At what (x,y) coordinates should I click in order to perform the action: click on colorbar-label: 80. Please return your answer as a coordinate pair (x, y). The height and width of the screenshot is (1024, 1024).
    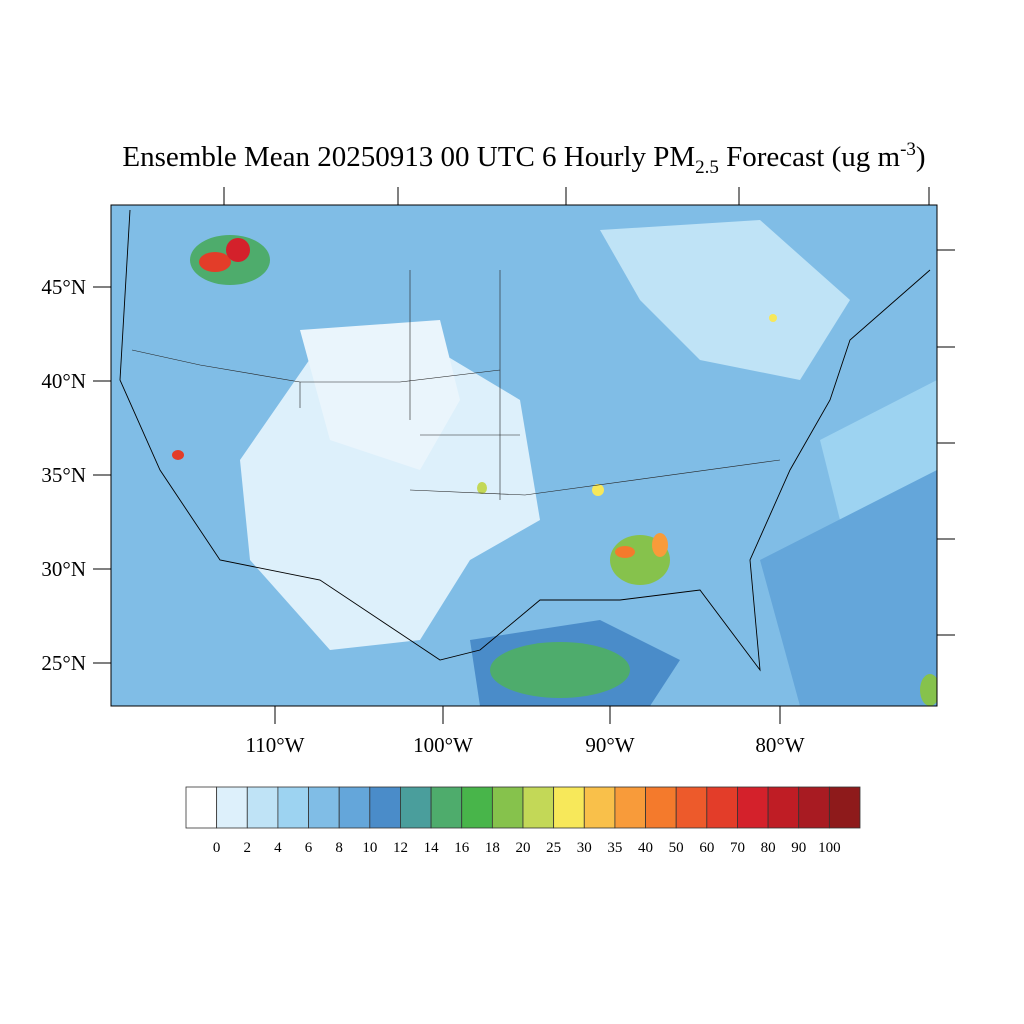
    Looking at the image, I should click on (768, 848).